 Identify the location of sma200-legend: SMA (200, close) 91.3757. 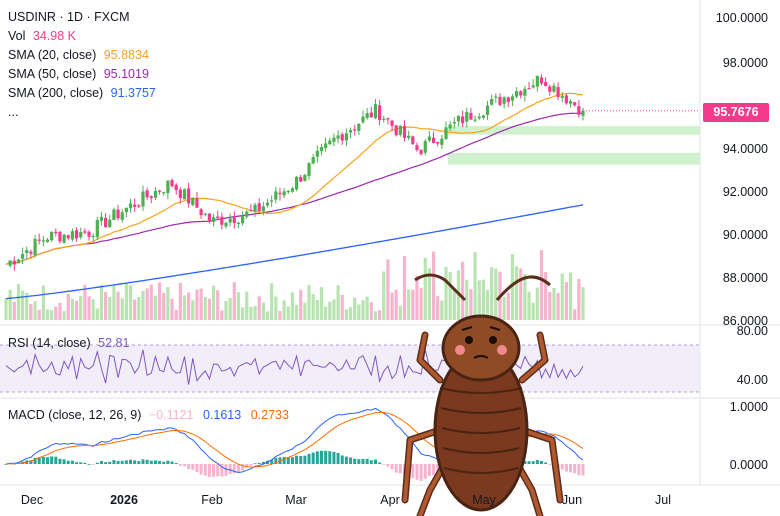
(82, 93).